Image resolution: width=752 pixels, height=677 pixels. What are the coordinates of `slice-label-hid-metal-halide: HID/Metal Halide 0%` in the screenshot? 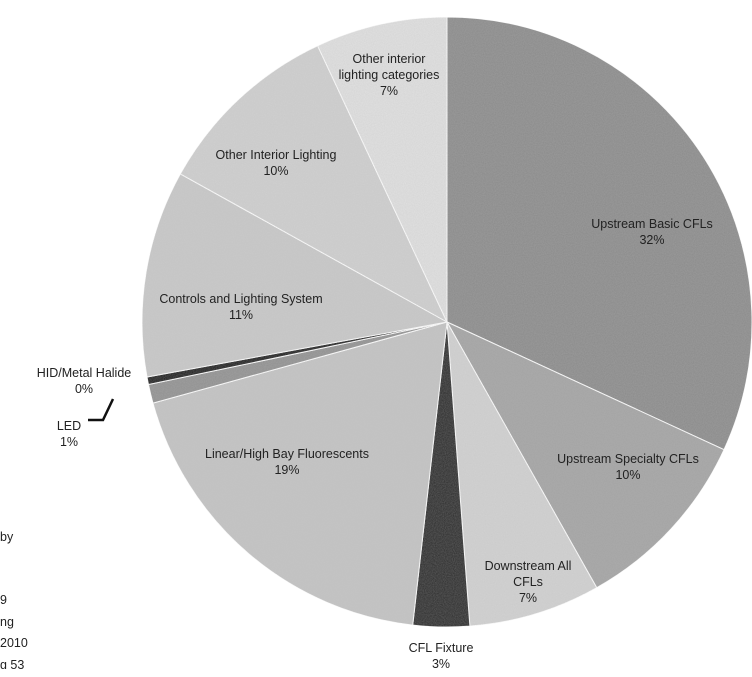 It's located at (84, 381).